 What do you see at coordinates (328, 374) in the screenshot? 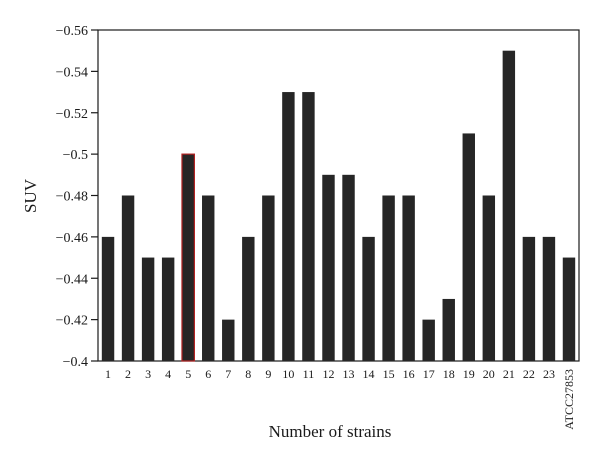
I see `x-tick-label: 12` at bounding box center [328, 374].